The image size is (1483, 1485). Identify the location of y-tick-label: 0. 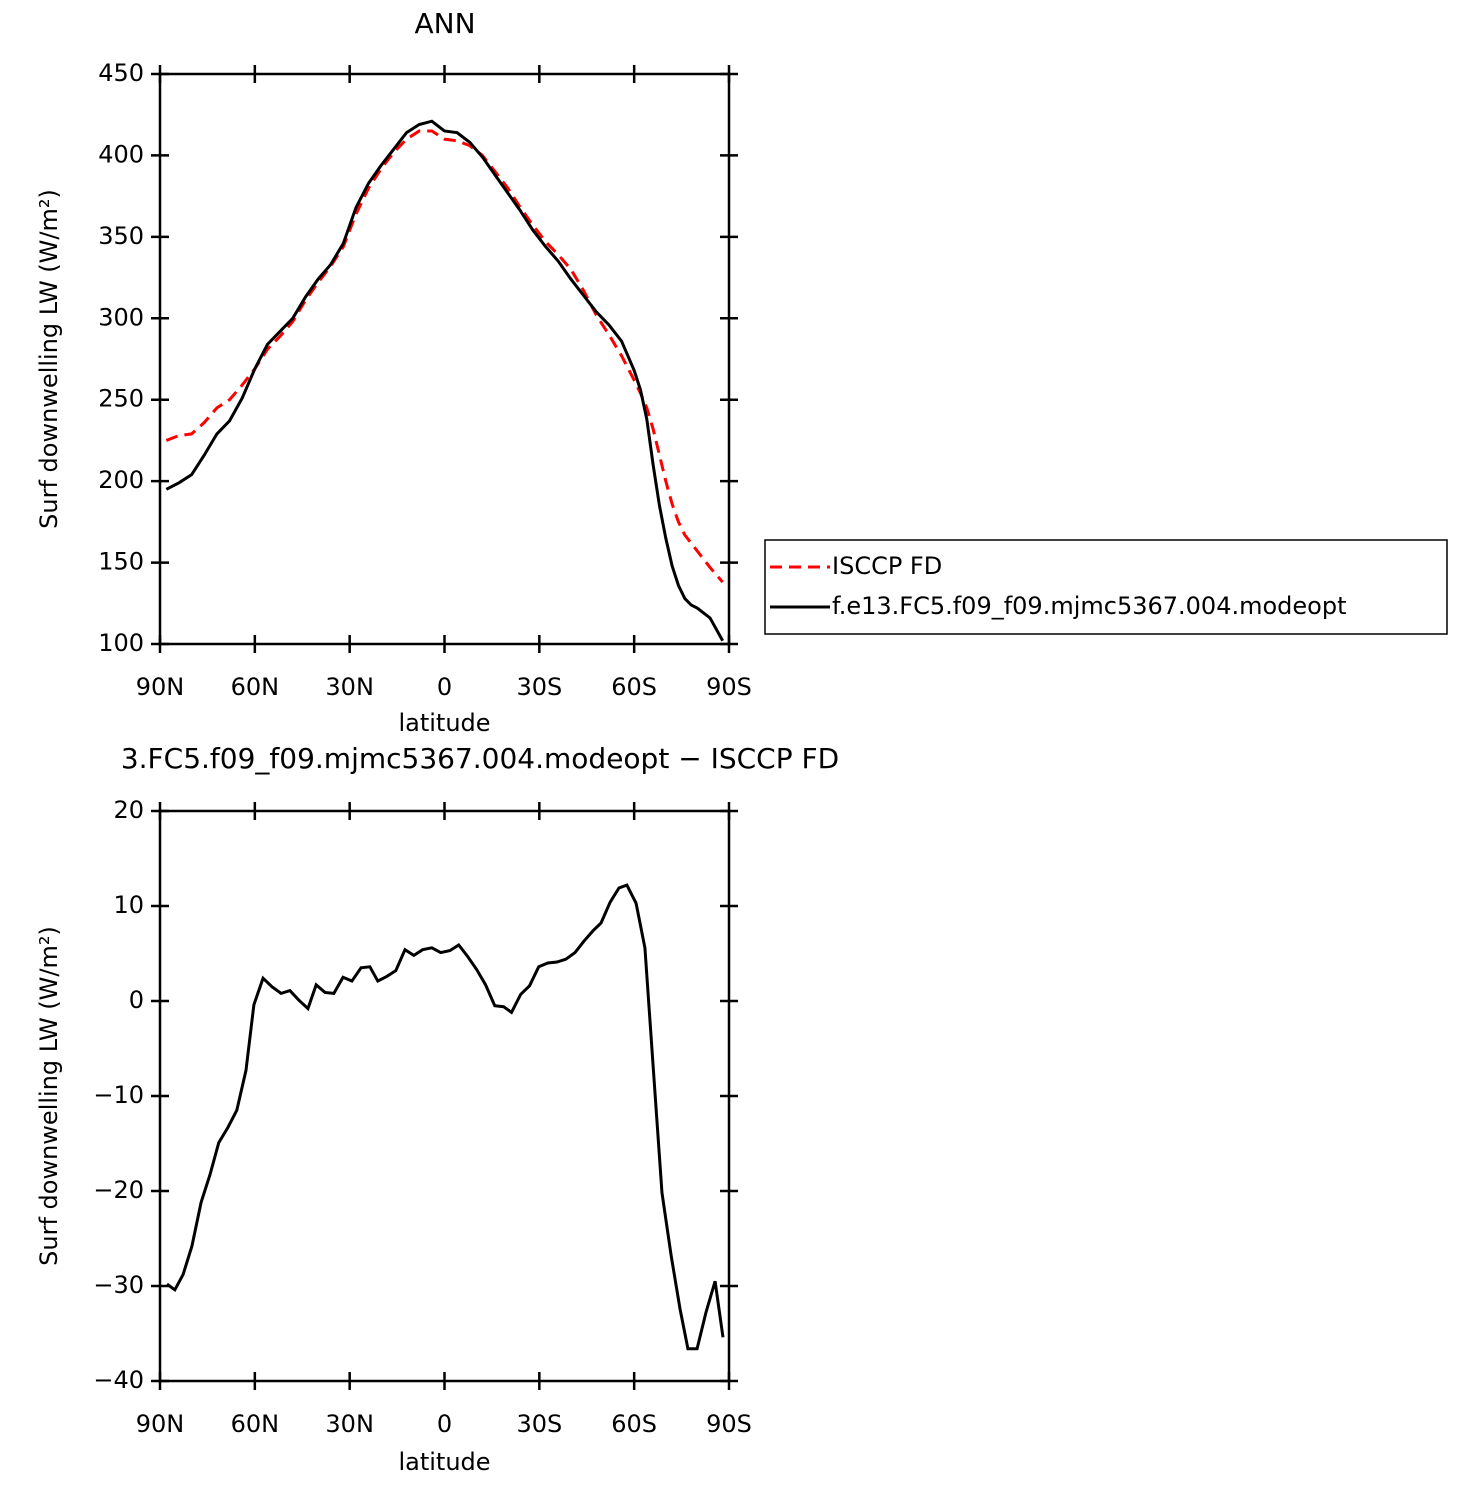
(136, 1000).